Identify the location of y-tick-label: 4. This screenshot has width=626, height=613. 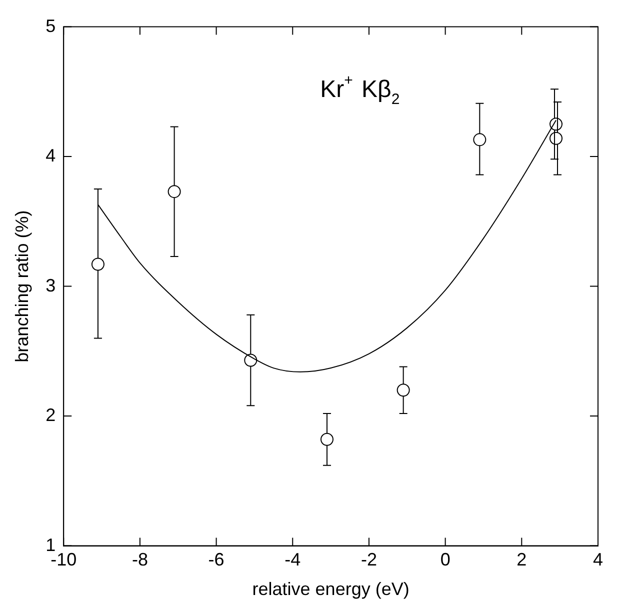
(51, 156).